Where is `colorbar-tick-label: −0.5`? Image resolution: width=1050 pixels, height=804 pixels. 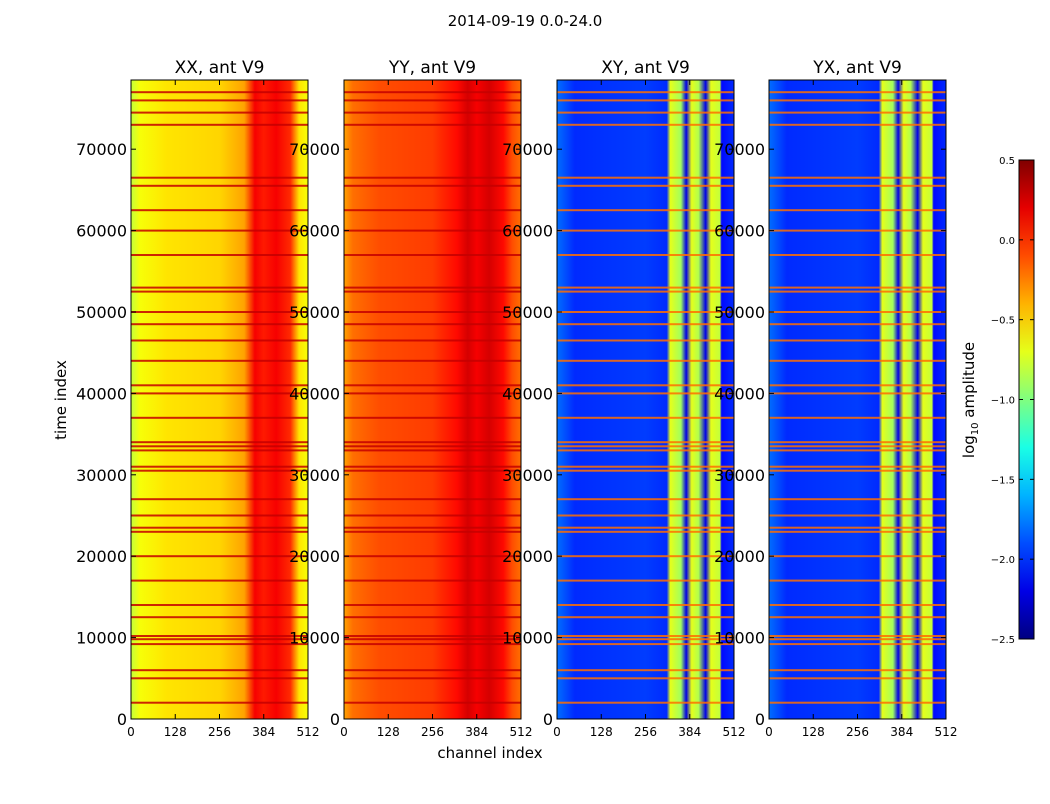 colorbar-tick-label: −0.5 is located at coordinates (1003, 321).